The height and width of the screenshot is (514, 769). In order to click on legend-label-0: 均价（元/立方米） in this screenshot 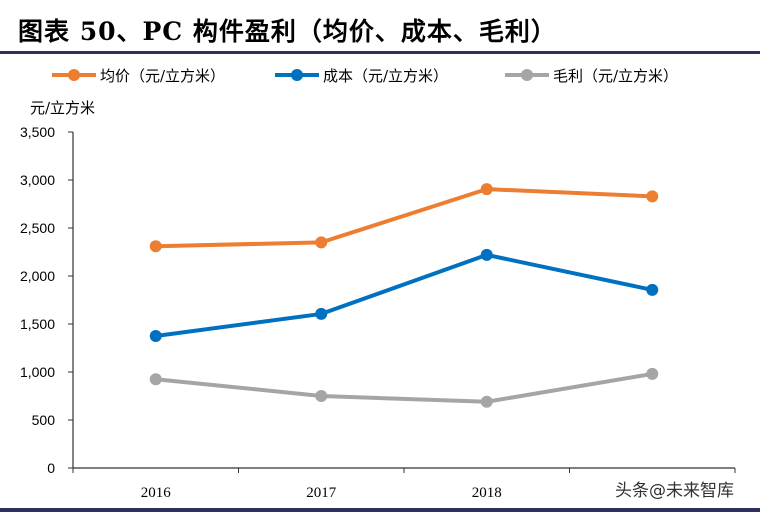, I will do `click(162, 76)`.